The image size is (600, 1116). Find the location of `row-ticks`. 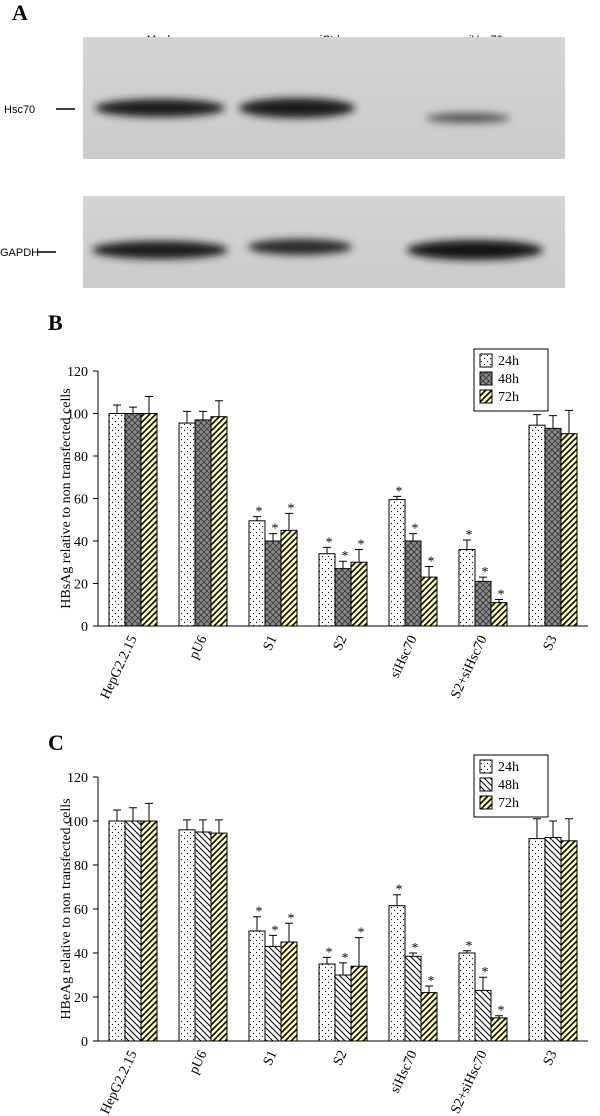

row-ticks is located at coordinates (56, 180).